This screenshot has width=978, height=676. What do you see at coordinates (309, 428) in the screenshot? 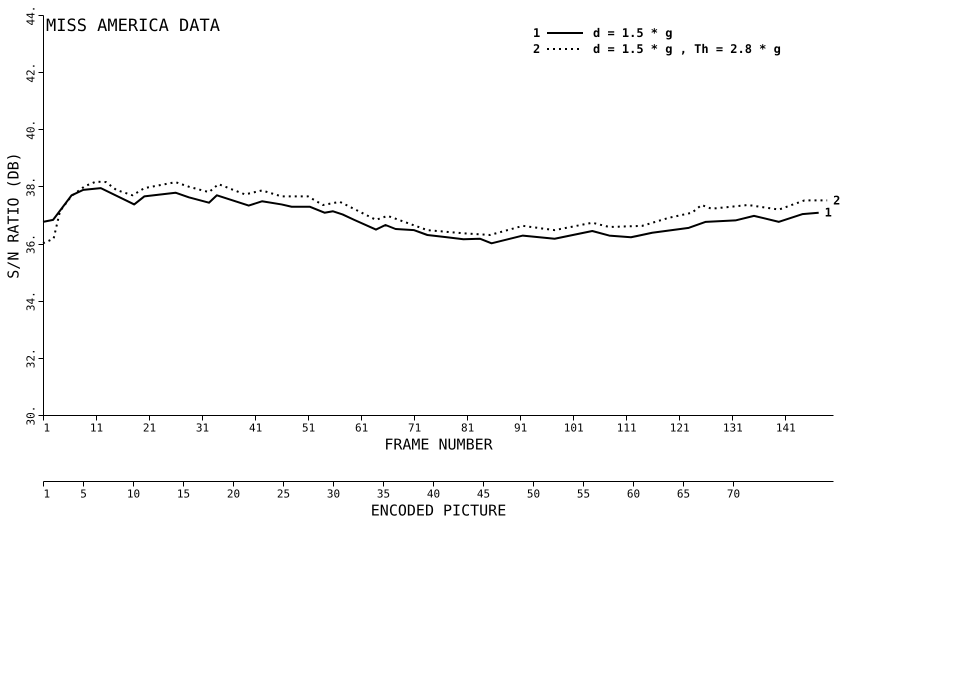
I see `x-tick-label: 51` at bounding box center [309, 428].